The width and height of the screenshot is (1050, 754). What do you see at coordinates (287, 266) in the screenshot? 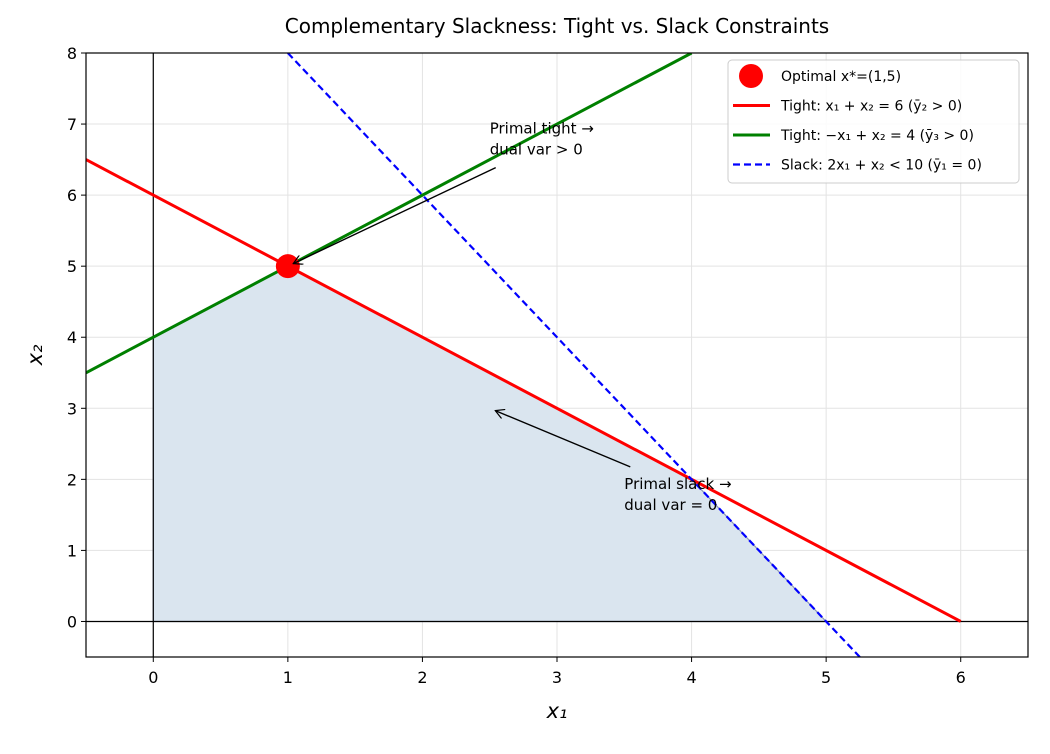
I see `optimal-point` at bounding box center [287, 266].